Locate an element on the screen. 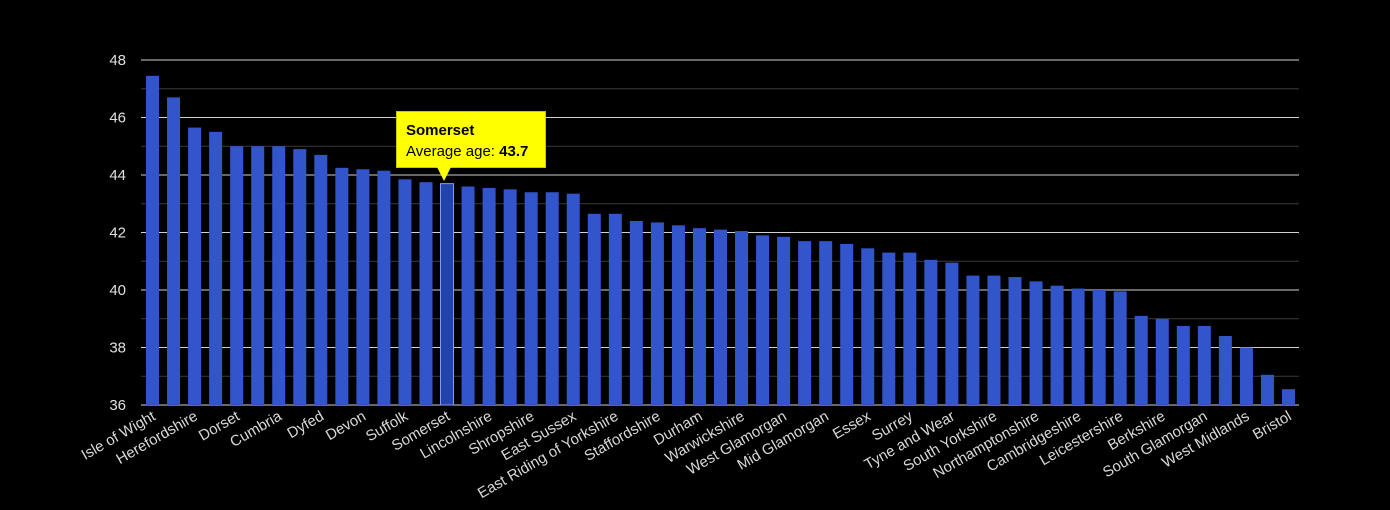  x-tick-label: Dyfed is located at coordinates (305, 425).